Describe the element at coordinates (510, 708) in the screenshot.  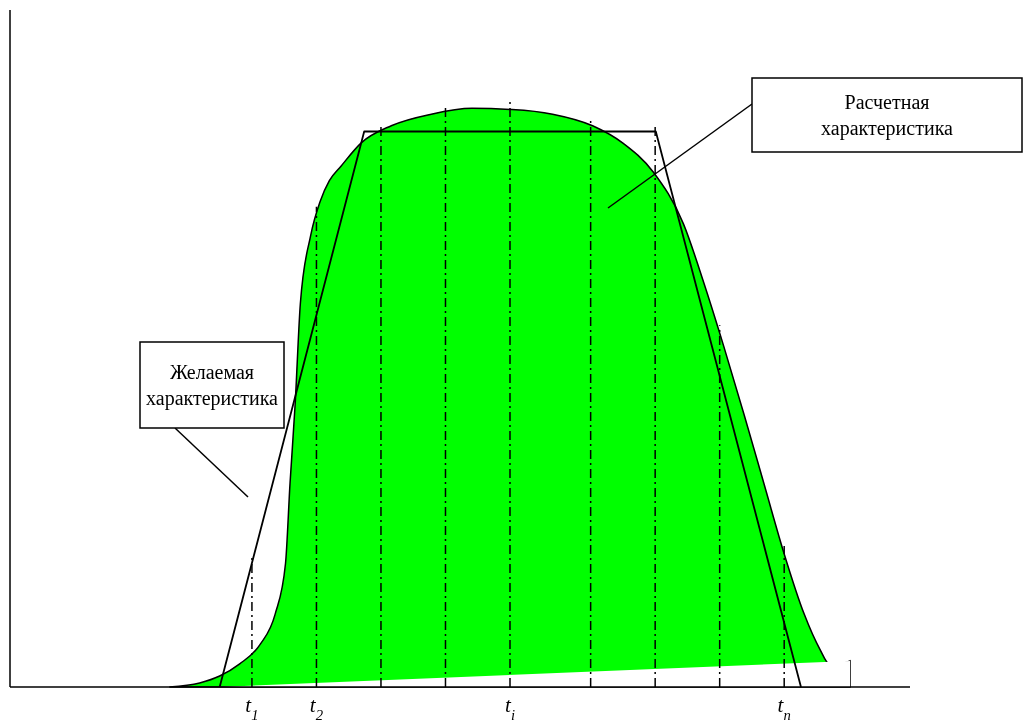
I see `x-tick-label: t$_{i}$` at that location.